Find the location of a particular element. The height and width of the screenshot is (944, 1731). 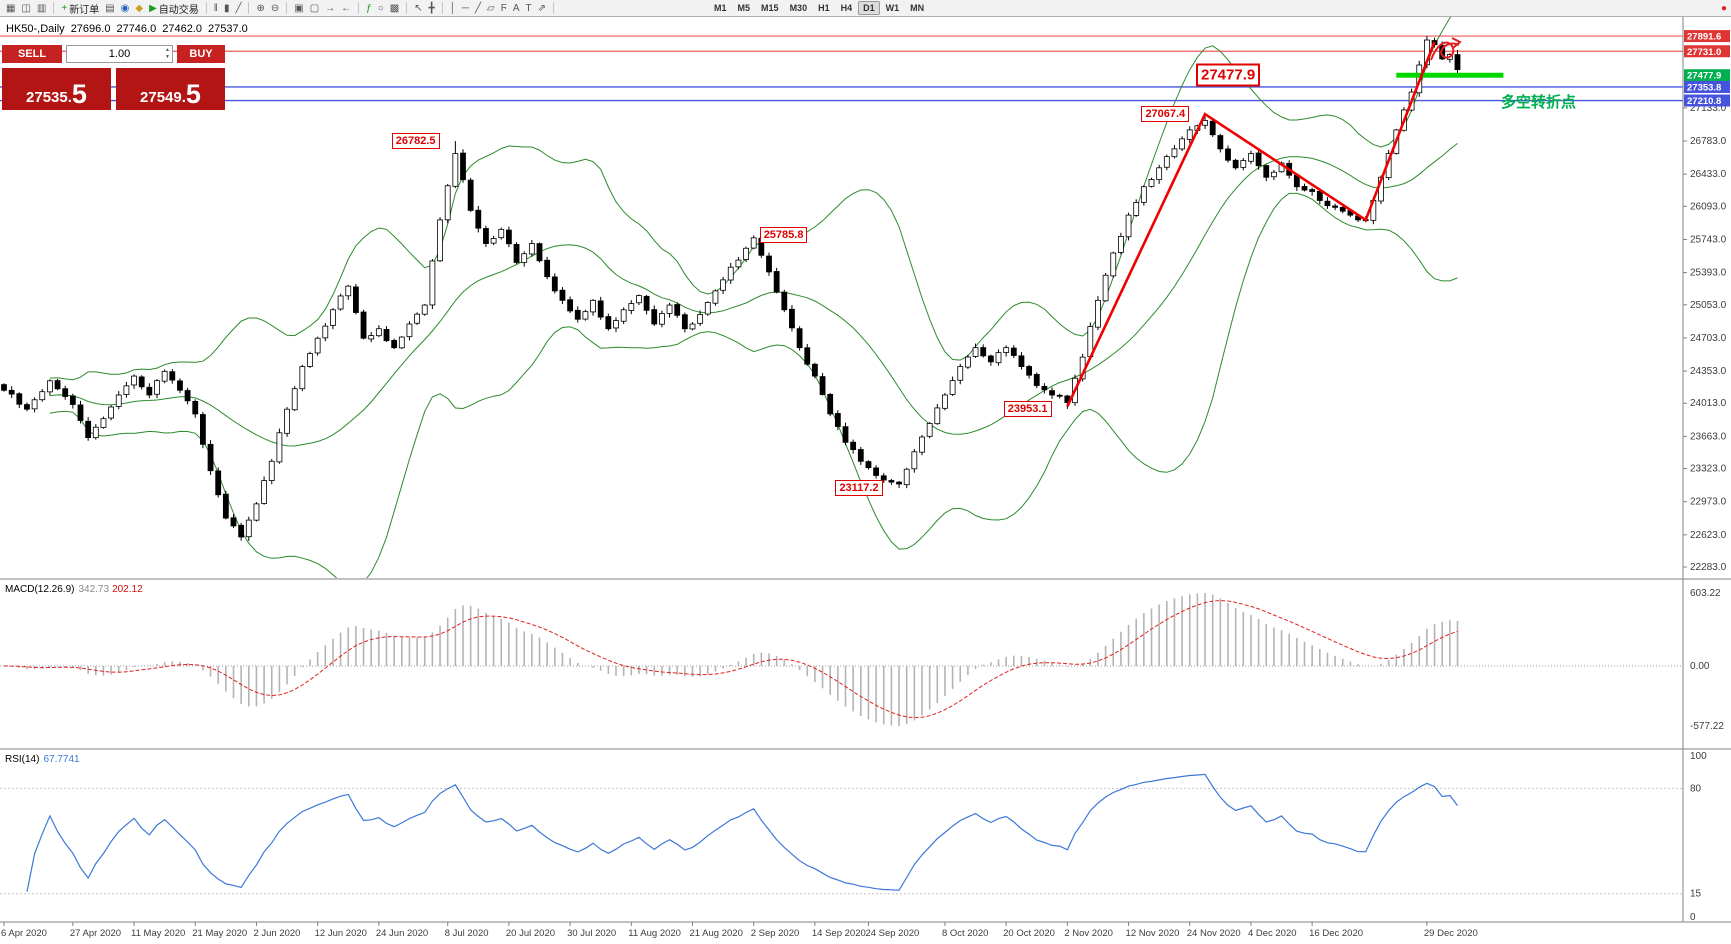

metaeditor-icon: ◆ is located at coordinates (139, 8).